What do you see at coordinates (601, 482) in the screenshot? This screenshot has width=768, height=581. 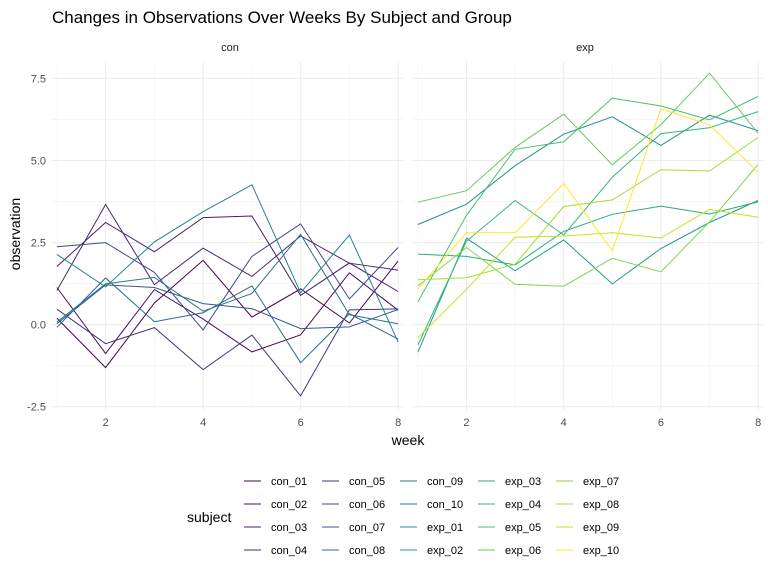 I see `legend-label-exp_07: exp_07` at bounding box center [601, 482].